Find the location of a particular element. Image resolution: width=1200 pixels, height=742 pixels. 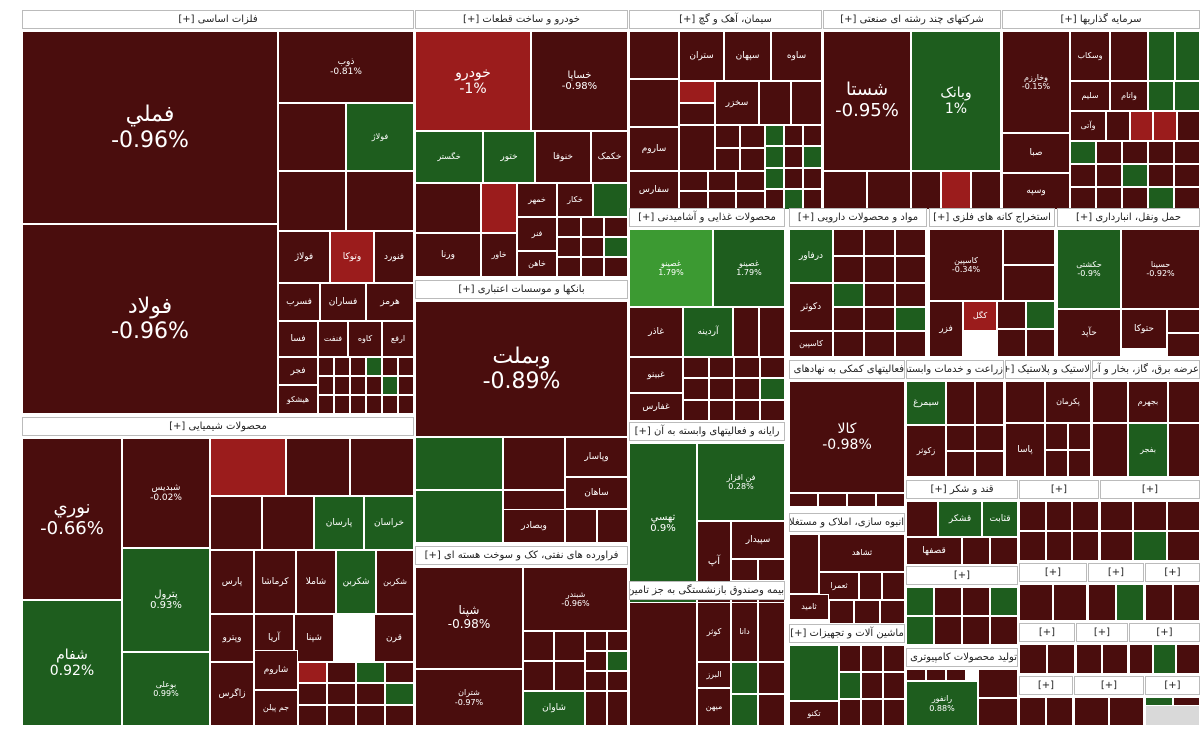

stock-tile: دانا is located at coordinates (744, 632).